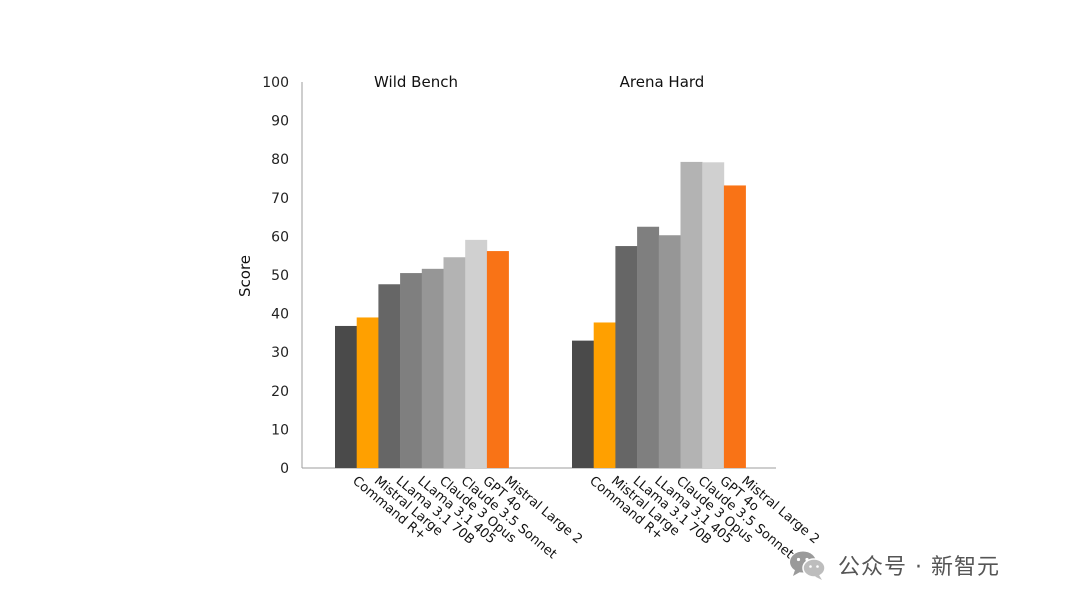  Describe the element at coordinates (280, 237) in the screenshot. I see `y-tick-label: 60` at that location.